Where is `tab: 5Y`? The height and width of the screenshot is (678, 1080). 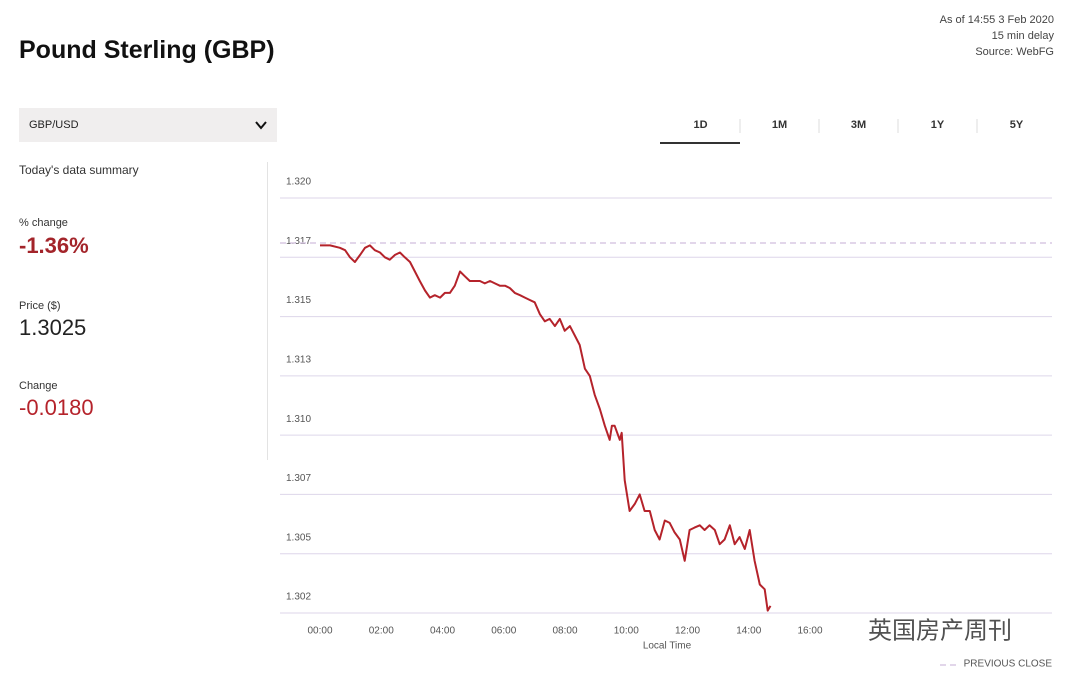
tab: 5Y is located at coordinates (1016, 125).